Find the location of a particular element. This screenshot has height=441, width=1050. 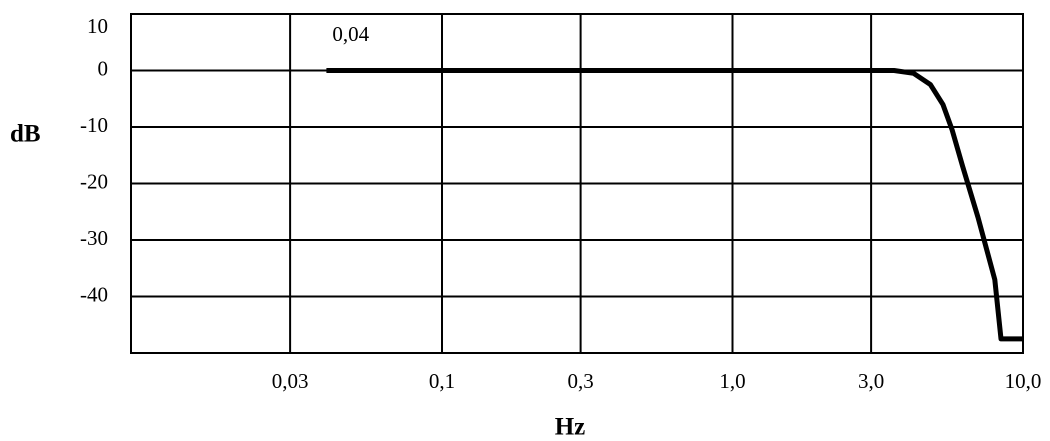

annotations: 0,04 is located at coordinates (350, 34).